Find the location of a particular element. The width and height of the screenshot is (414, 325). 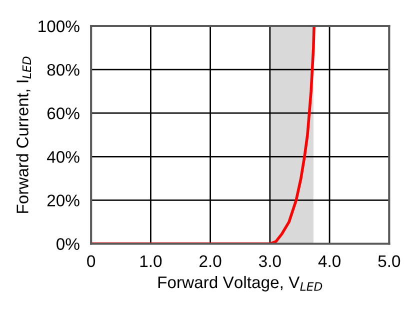

y-tick-label: 20% is located at coordinates (63, 200).